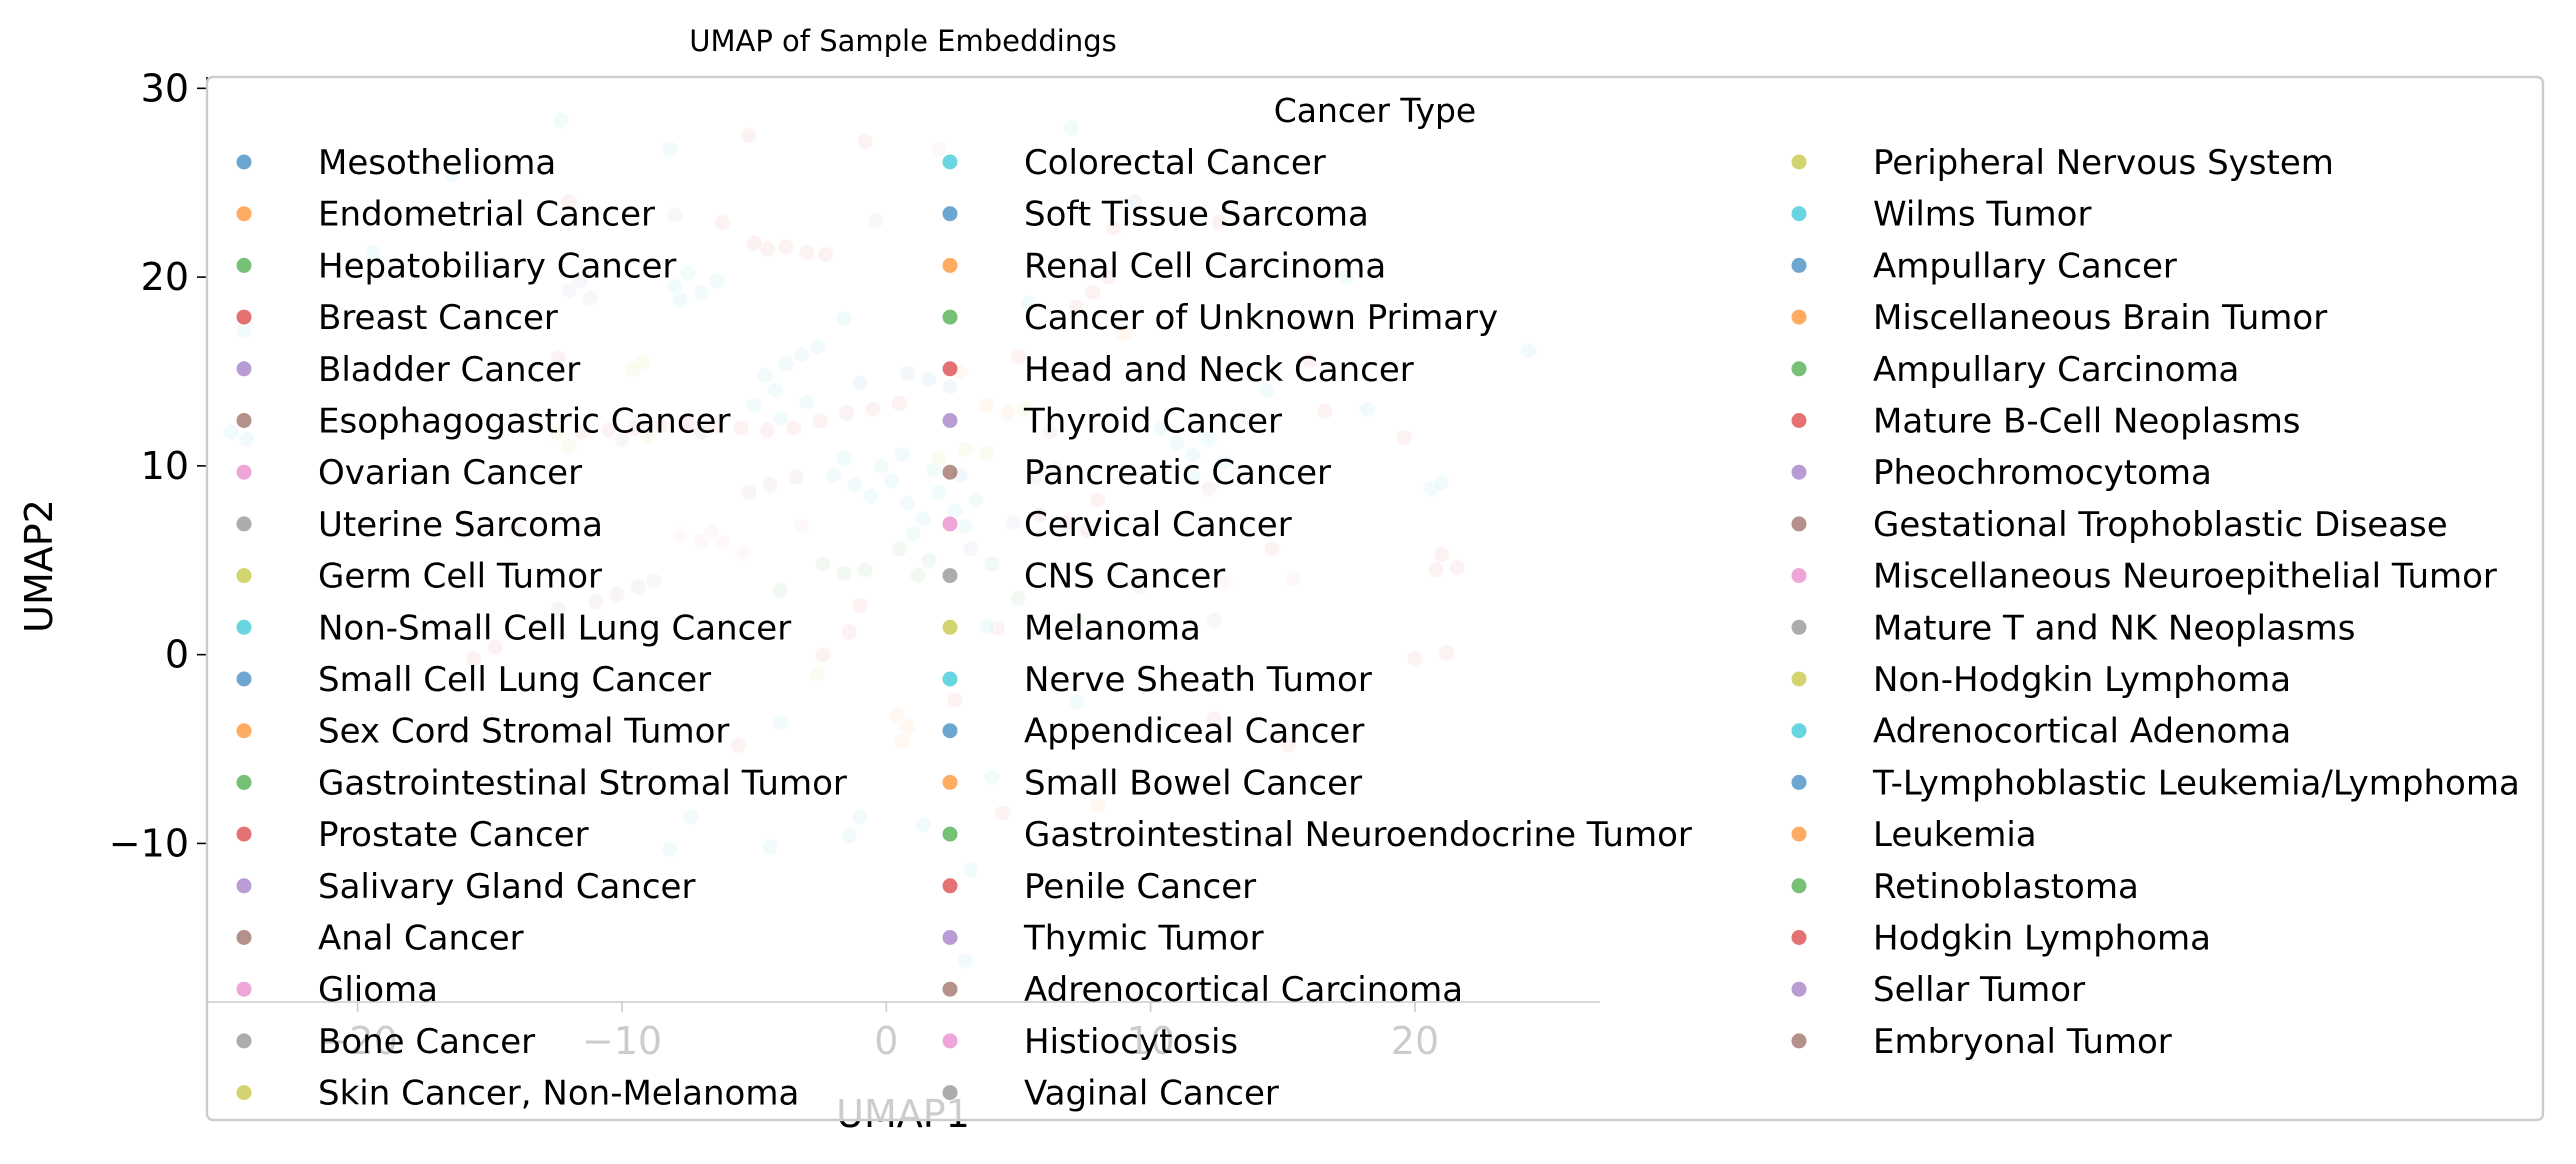  I want to click on legend-label: Bladder Cancer, so click(449, 370).